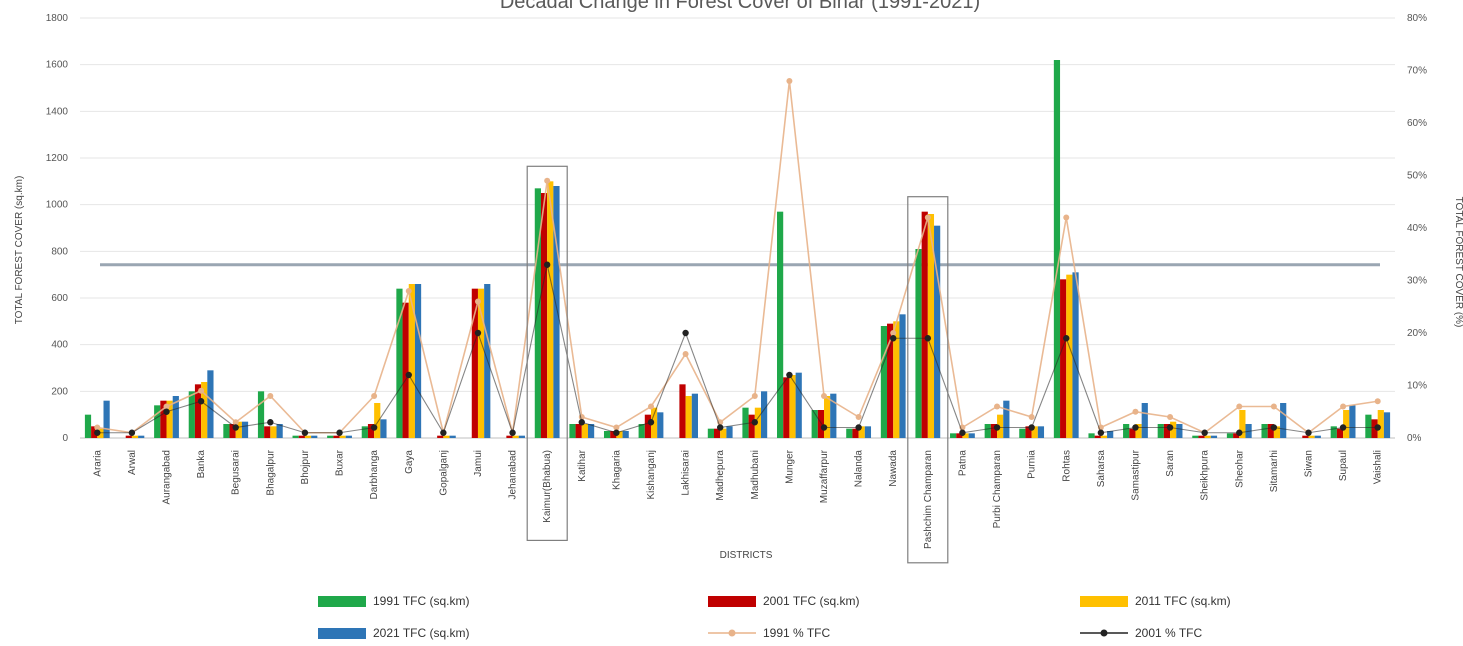 Image resolution: width=1463 pixels, height=646 pixels. Describe the element at coordinates (647, 426) in the screenshot. I see `bar-2001-kishanganj` at that location.